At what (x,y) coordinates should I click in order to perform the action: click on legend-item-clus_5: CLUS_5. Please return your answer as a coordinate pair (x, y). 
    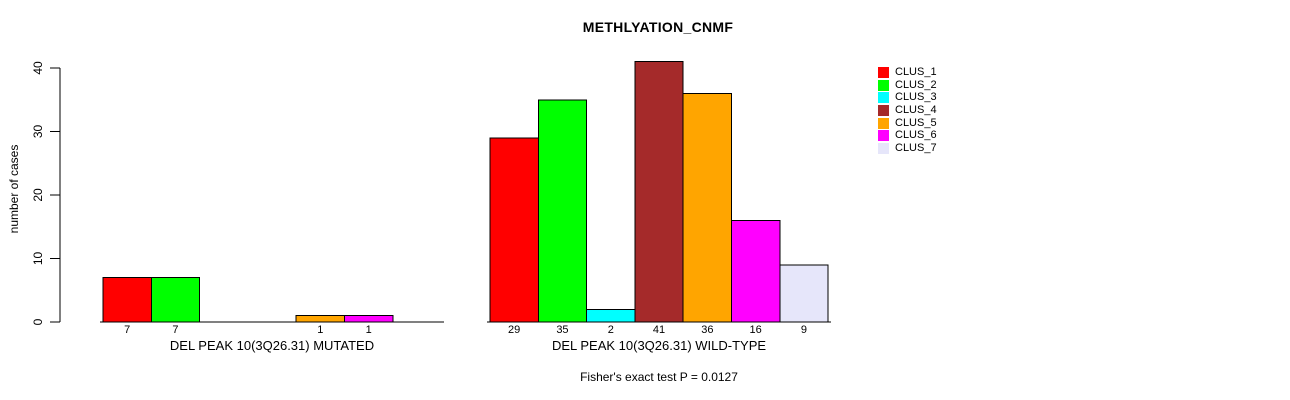
    Looking at the image, I should click on (907, 123).